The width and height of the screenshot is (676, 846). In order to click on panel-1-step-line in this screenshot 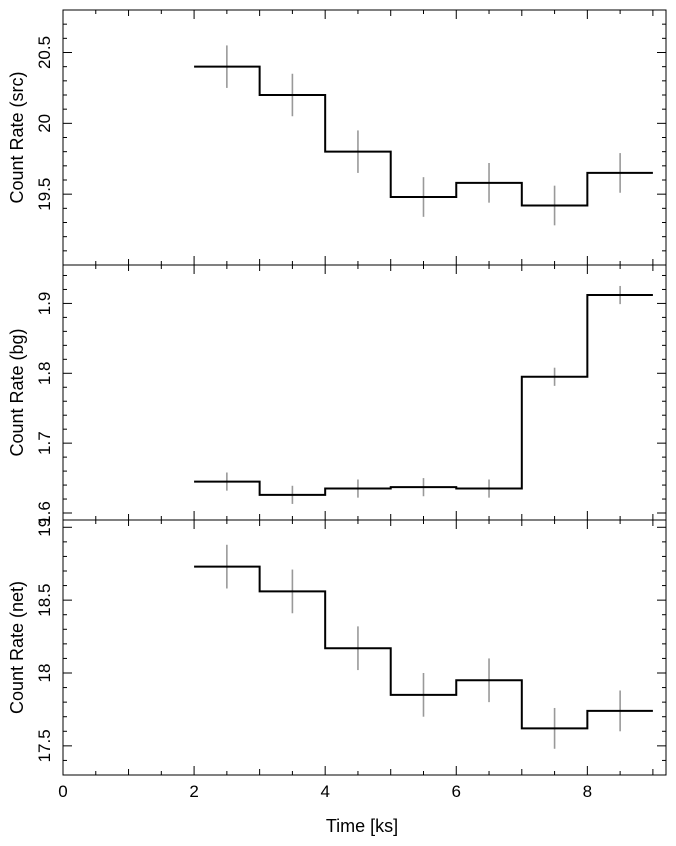, I will do `click(423, 136)`.